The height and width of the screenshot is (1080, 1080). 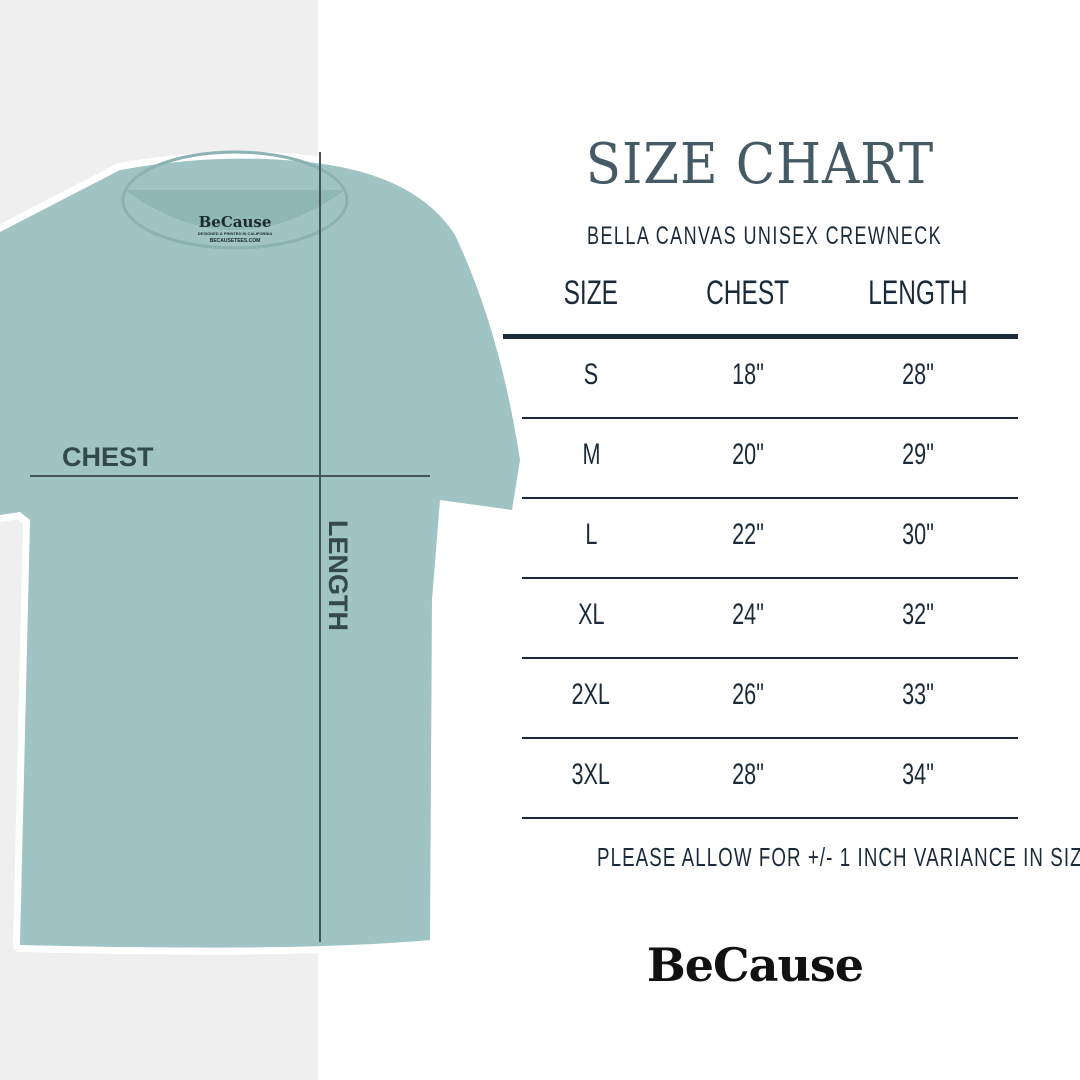 What do you see at coordinates (235, 241) in the screenshot?
I see `tag-line2: BECAUSETEES.COM` at bounding box center [235, 241].